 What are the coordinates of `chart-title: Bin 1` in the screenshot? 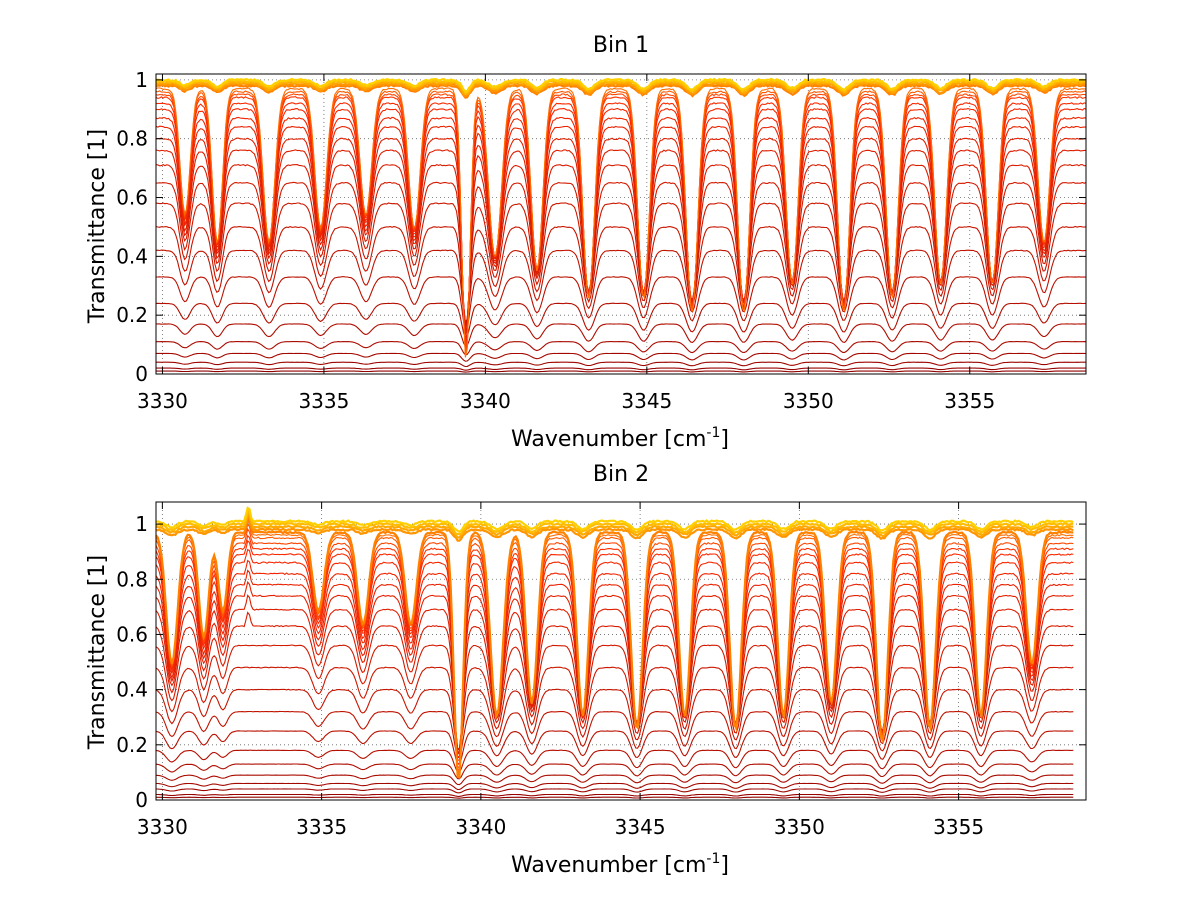 It's located at (621, 45).